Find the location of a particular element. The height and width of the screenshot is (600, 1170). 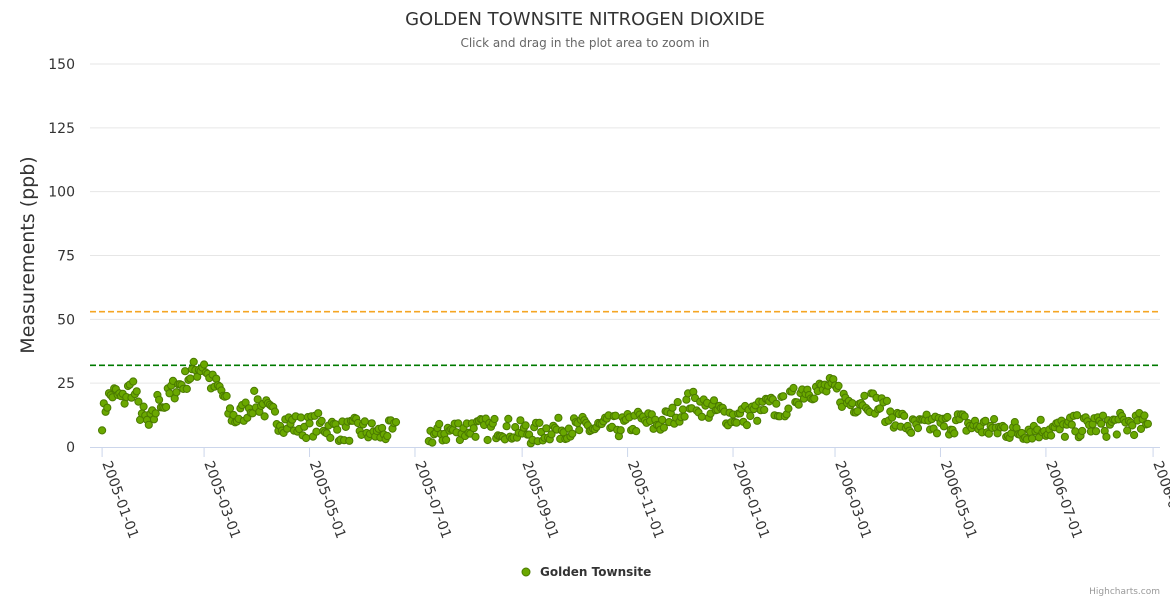

legend-marker is located at coordinates (526, 572).